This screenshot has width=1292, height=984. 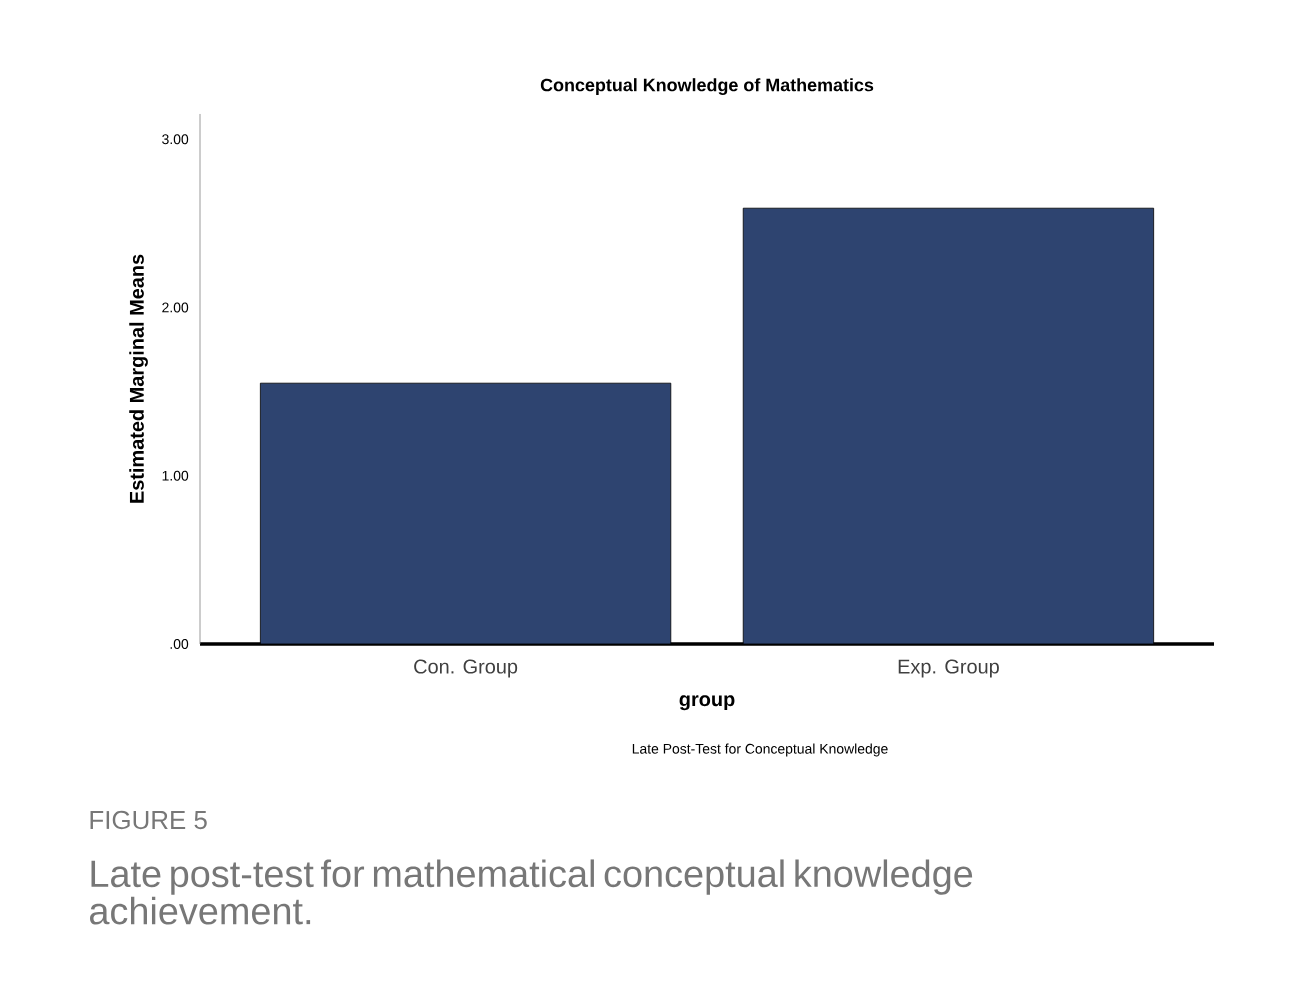 I want to click on chart-title: Conceptual Knowledge of Mathematics, so click(x=707, y=86).